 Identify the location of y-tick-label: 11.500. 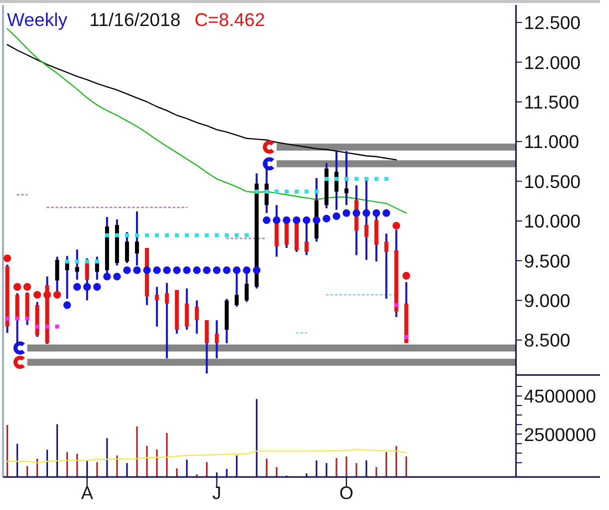
(552, 102).